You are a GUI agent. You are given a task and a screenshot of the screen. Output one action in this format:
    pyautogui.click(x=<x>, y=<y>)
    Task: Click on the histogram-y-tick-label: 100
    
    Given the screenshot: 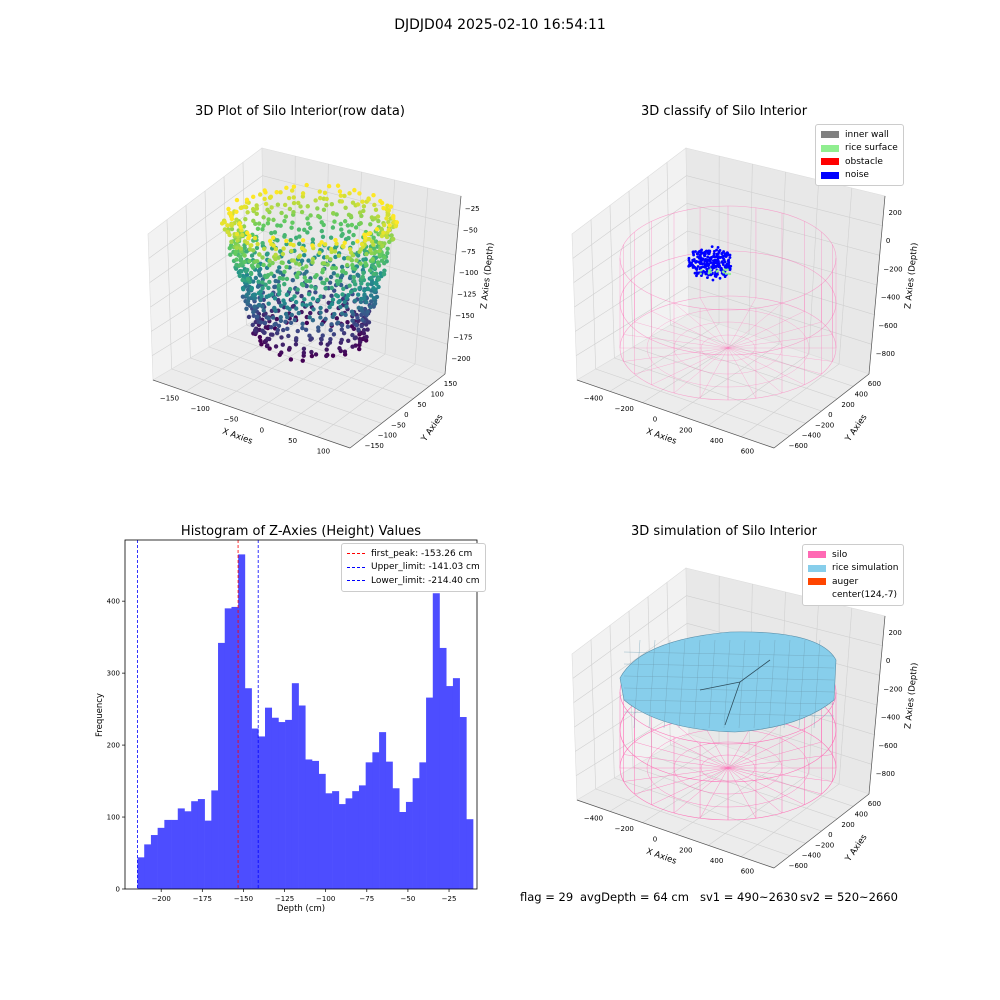 What is the action you would take?
    pyautogui.click(x=113, y=818)
    